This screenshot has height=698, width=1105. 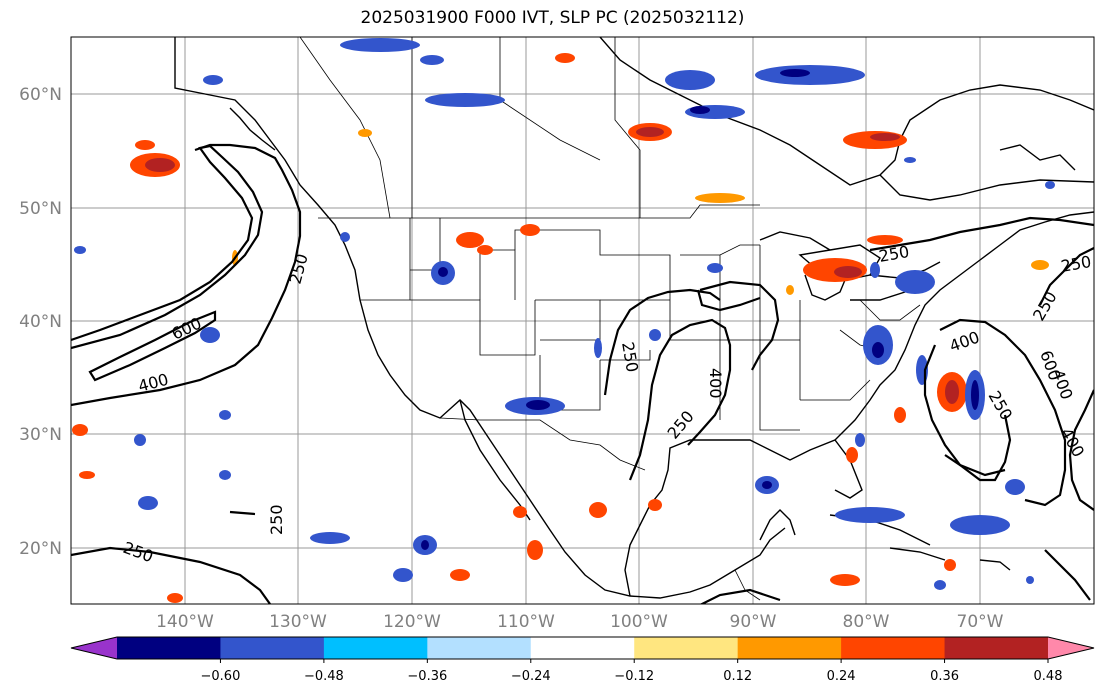 I want to click on colorbar-tick-label: 0.24, so click(x=841, y=676).